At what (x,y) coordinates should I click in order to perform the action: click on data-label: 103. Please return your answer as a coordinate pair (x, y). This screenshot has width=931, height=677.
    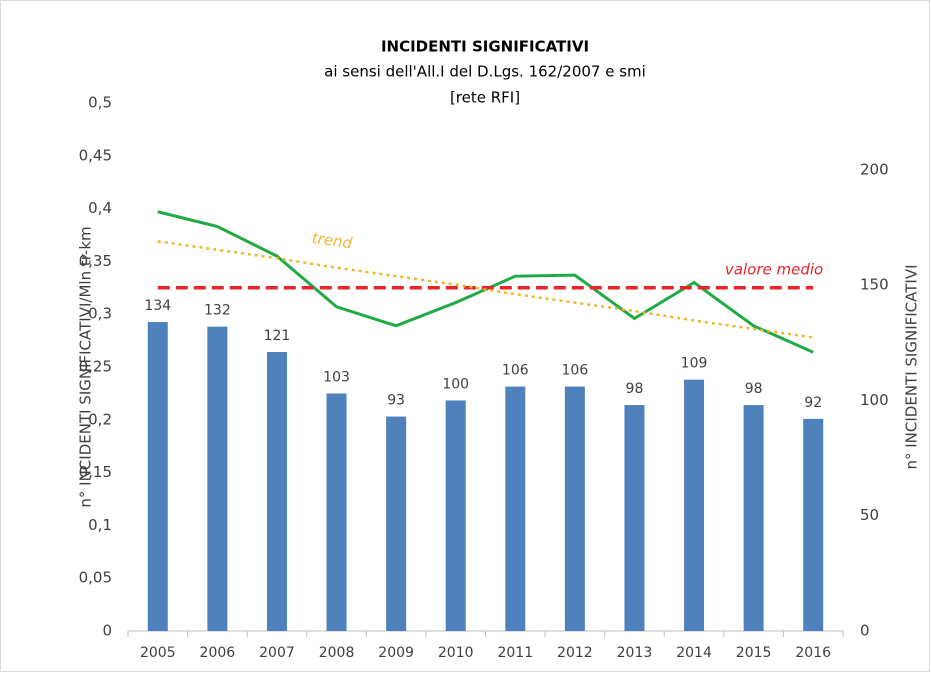
    Looking at the image, I should click on (336, 378).